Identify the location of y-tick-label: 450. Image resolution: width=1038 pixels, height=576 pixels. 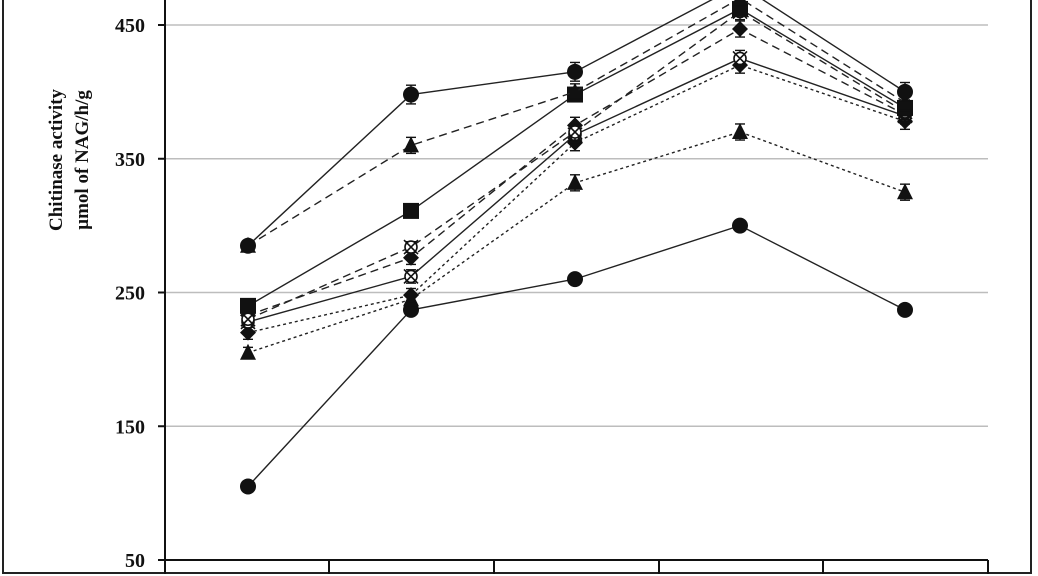
(130, 26).